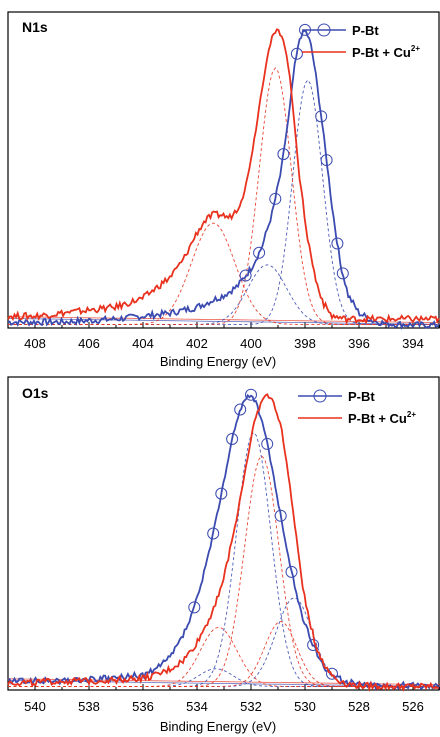 The width and height of the screenshot is (440, 737). I want to click on x-tick-label: 400, so click(251, 343).